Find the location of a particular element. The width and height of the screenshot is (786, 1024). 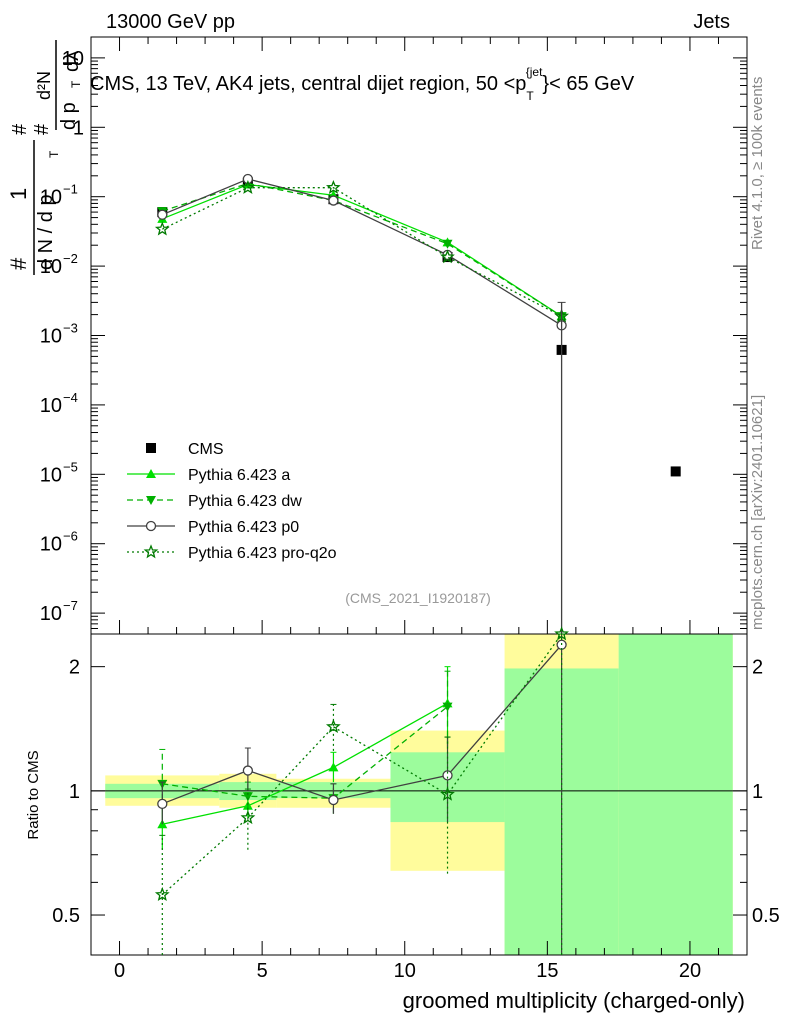

ratio-y-tick-label-right: 1 is located at coordinates (757, 792).